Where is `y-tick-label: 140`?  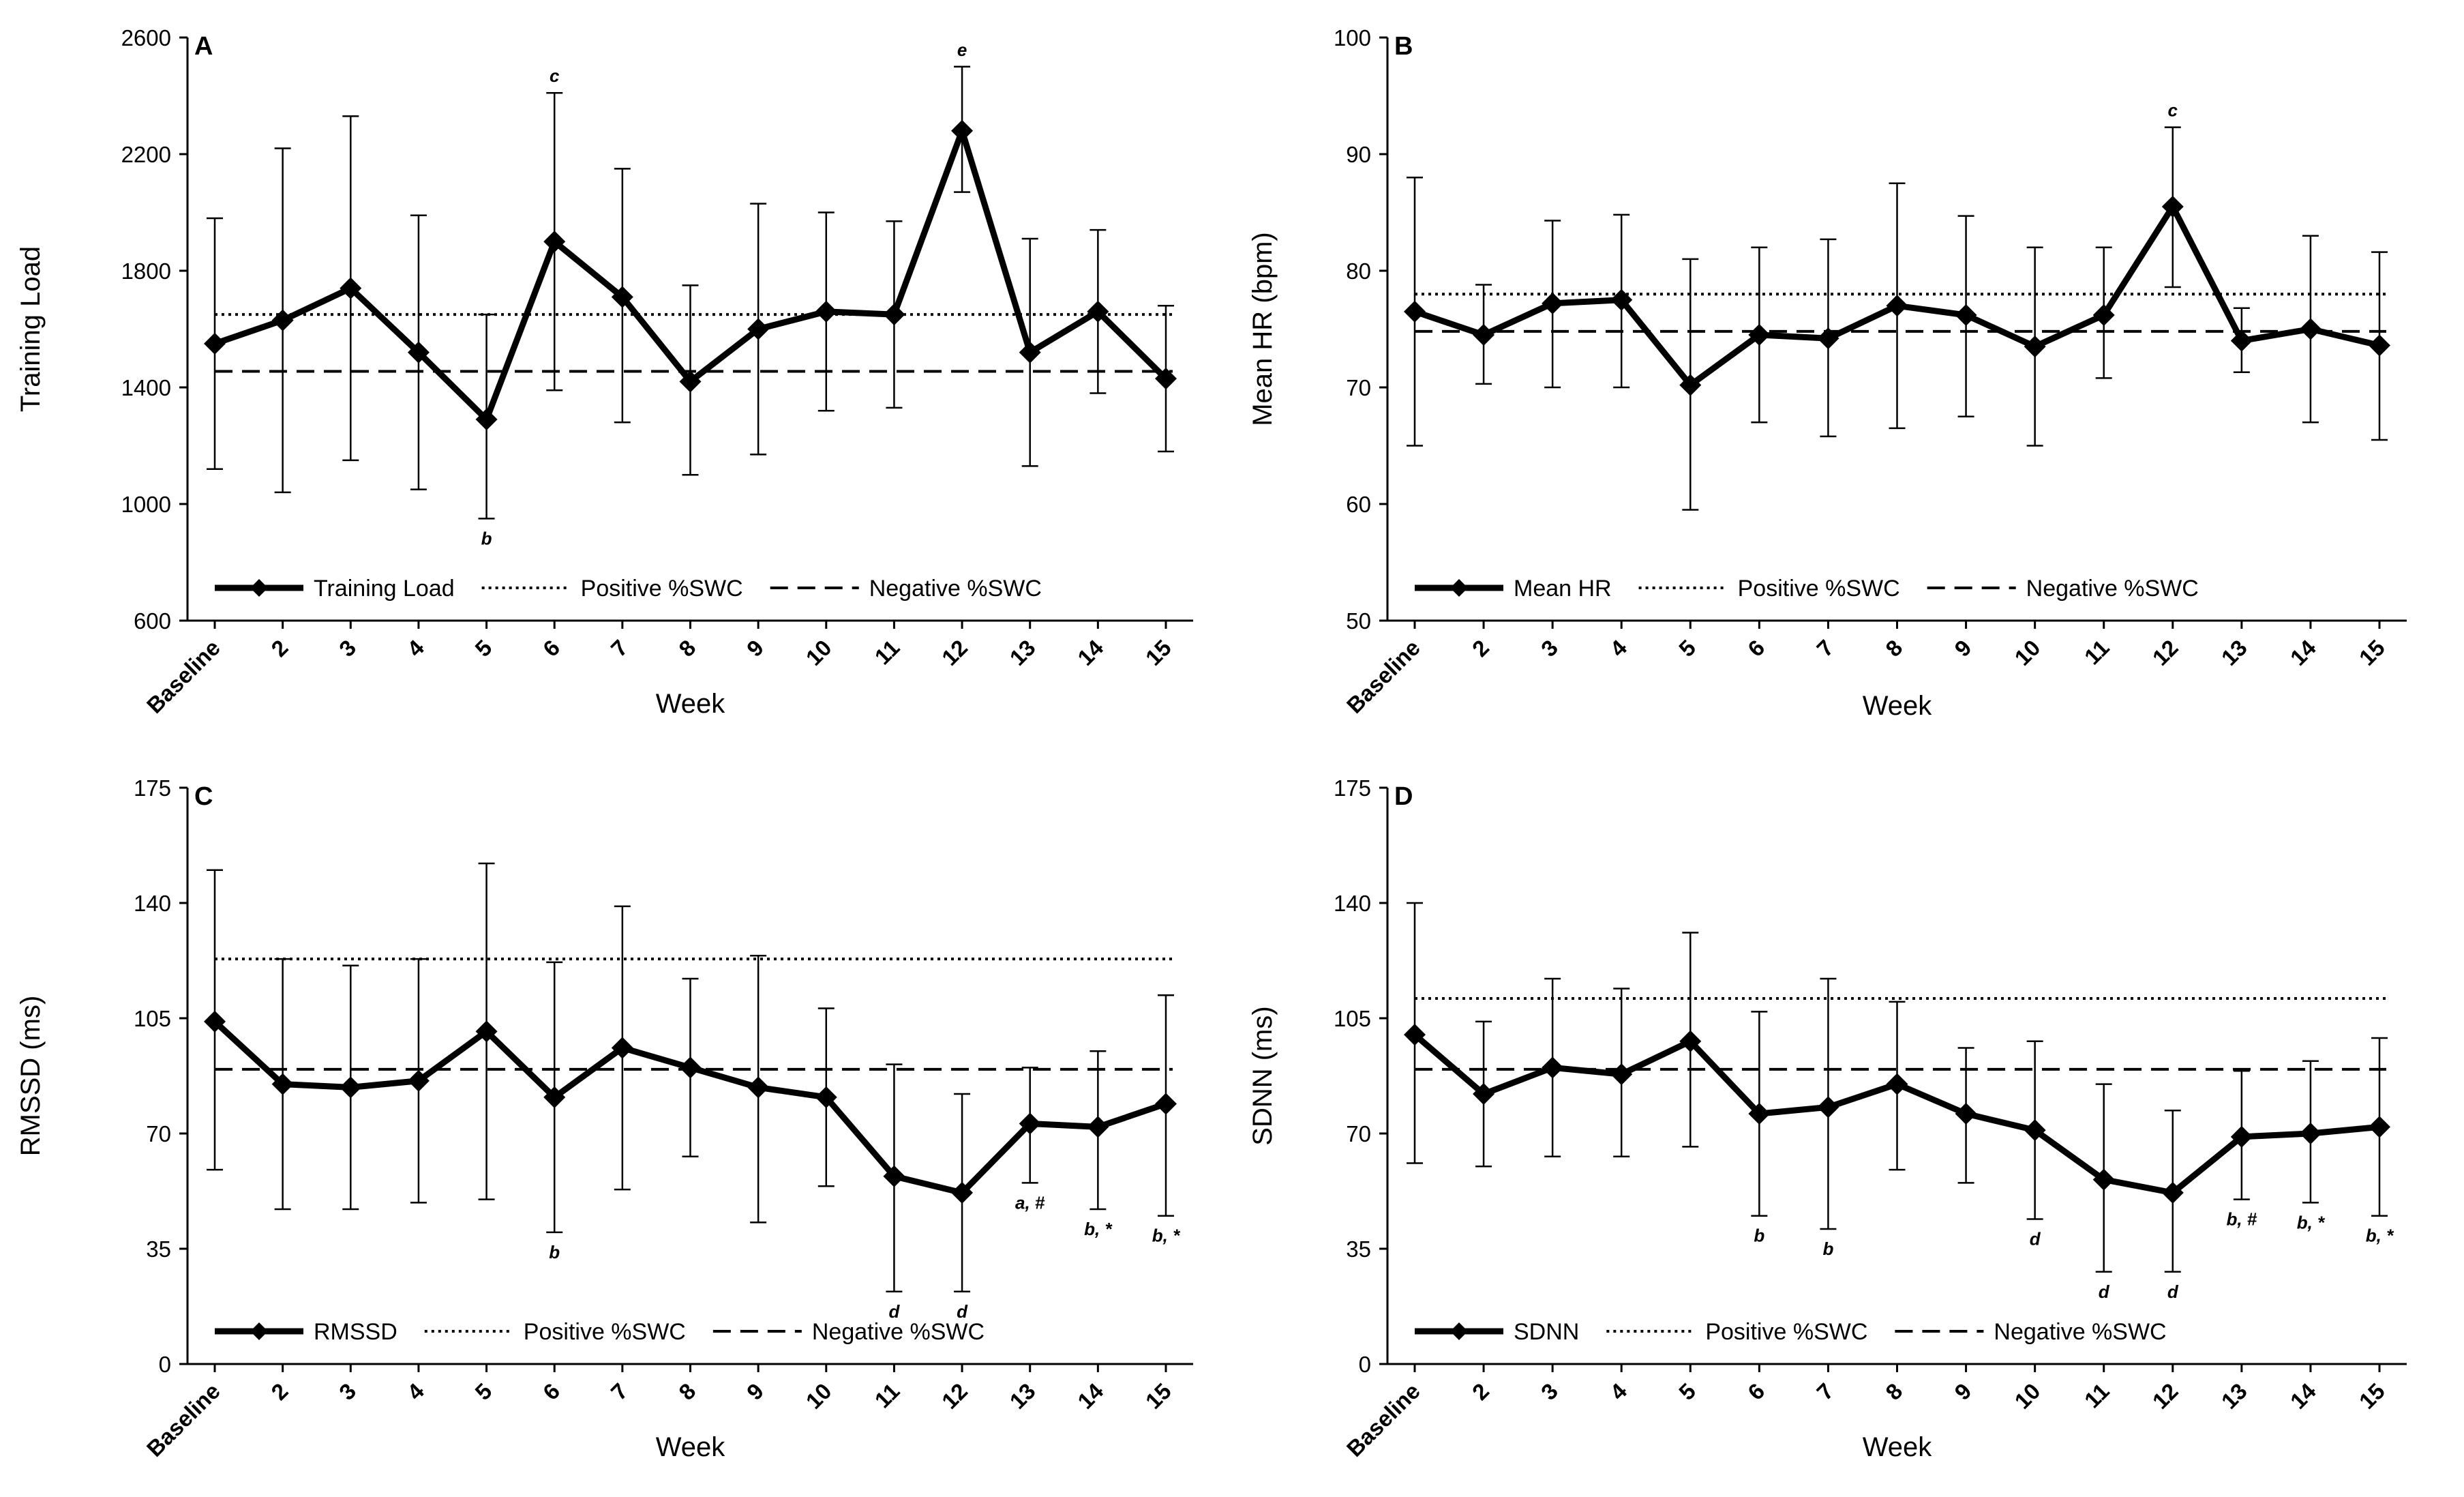
y-tick-label: 140 is located at coordinates (1353, 904).